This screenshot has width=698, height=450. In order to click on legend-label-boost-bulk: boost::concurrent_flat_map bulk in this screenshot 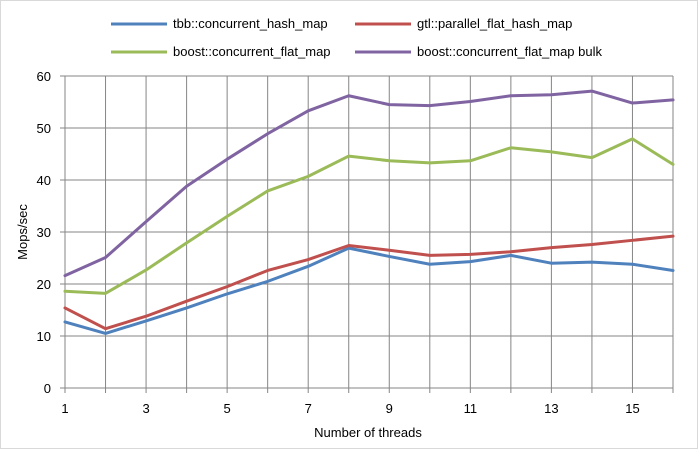, I will do `click(509, 51)`.